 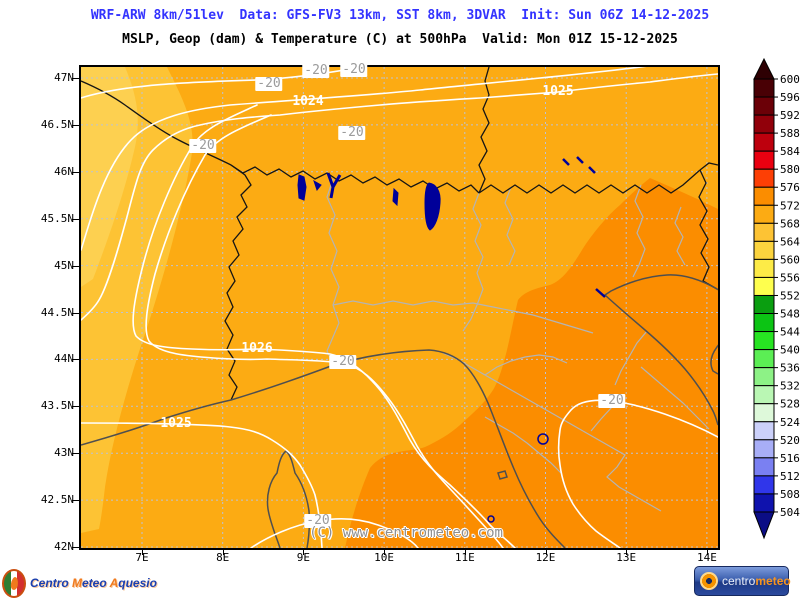 I want to click on colorbar-tick-label: 572, so click(x=790, y=205).